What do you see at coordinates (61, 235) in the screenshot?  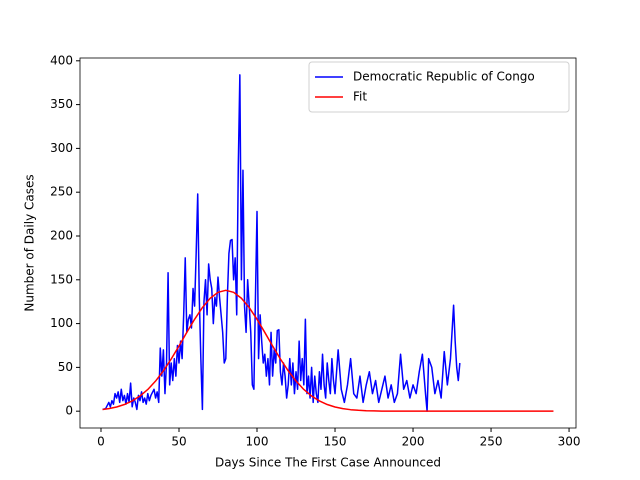 I see `y-tick-label: 200` at bounding box center [61, 235].